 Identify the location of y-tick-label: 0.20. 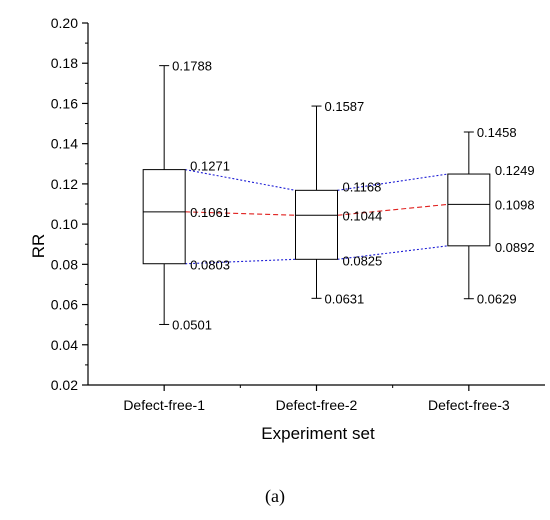
(64, 23).